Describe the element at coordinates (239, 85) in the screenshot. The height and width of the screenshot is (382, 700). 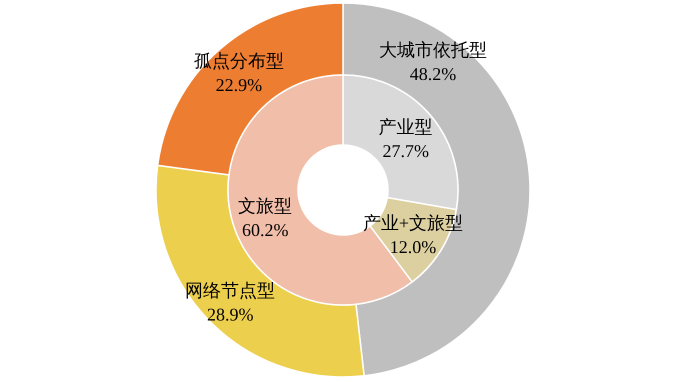
I see `data-label: 22.9%` at that location.